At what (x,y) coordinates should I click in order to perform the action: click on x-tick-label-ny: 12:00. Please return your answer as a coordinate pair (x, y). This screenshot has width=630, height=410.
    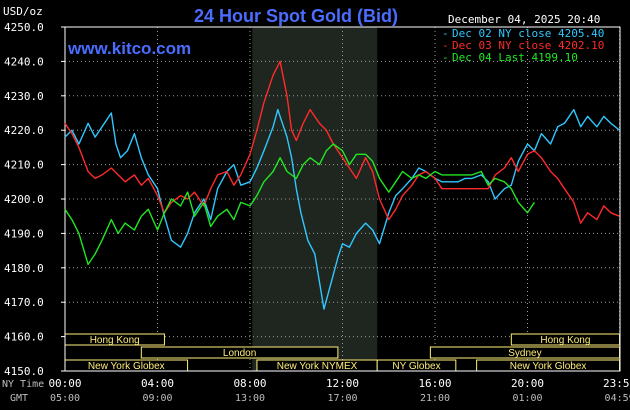
    Looking at the image, I should click on (342, 383).